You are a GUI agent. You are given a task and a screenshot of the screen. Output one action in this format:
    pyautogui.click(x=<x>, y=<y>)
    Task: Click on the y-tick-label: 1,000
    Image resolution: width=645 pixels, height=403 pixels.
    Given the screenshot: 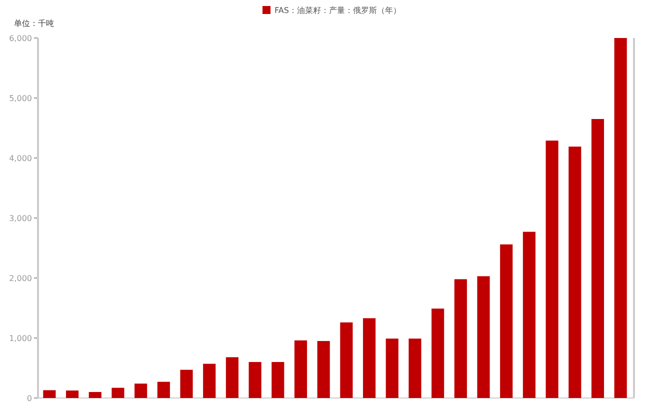 What is the action you would take?
    pyautogui.click(x=20, y=338)
    